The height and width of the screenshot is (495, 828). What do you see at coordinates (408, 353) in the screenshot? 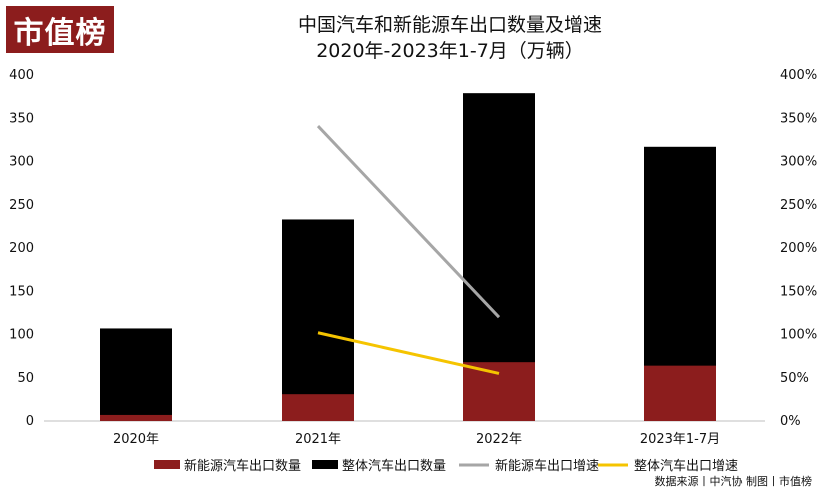
I see `line-total-growth` at bounding box center [408, 353].